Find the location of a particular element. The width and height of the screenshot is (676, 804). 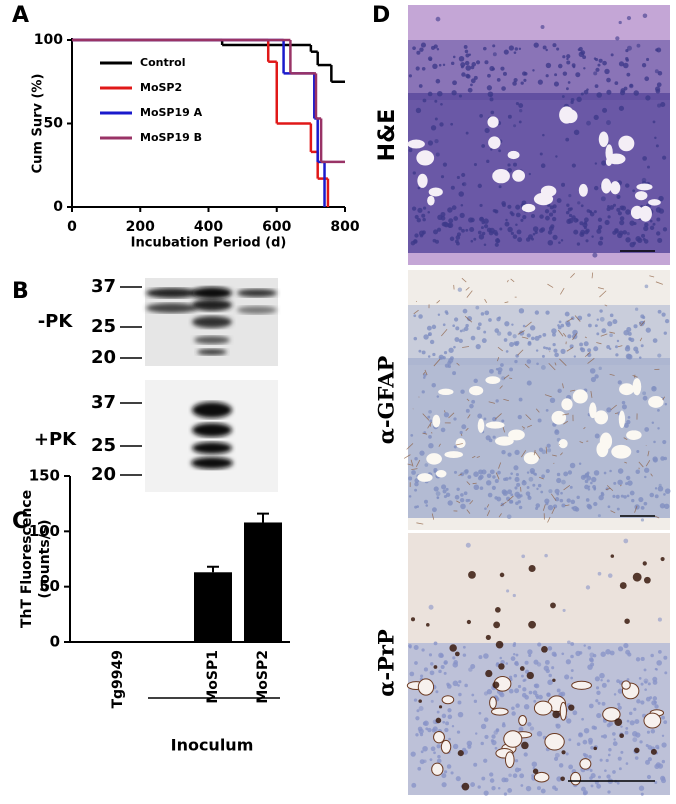

panel-label: A is located at coordinates (20, 15).